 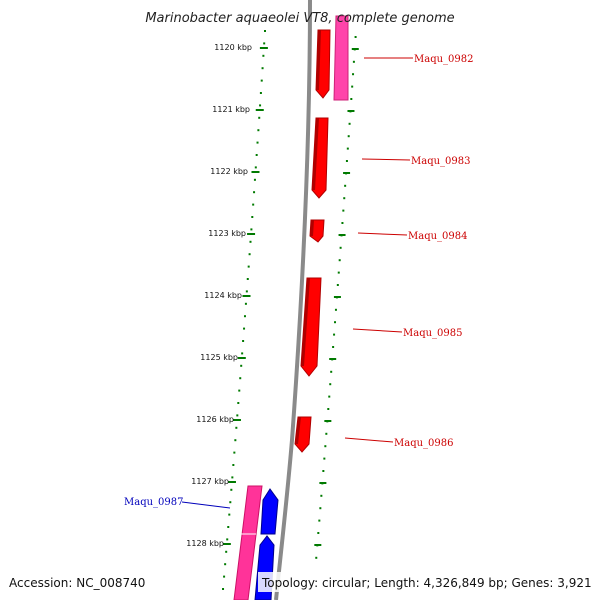 What do you see at coordinates (293, 300) in the screenshot?
I see `genome-backbone` at bounding box center [293, 300].